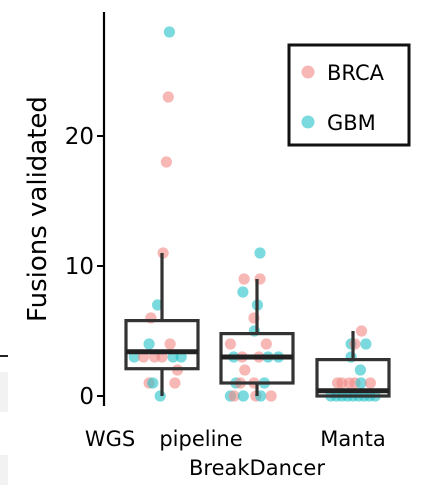 The image size is (431, 489). Describe the element at coordinates (38, 209) in the screenshot. I see `y-axis-label: Fusions validated` at that location.